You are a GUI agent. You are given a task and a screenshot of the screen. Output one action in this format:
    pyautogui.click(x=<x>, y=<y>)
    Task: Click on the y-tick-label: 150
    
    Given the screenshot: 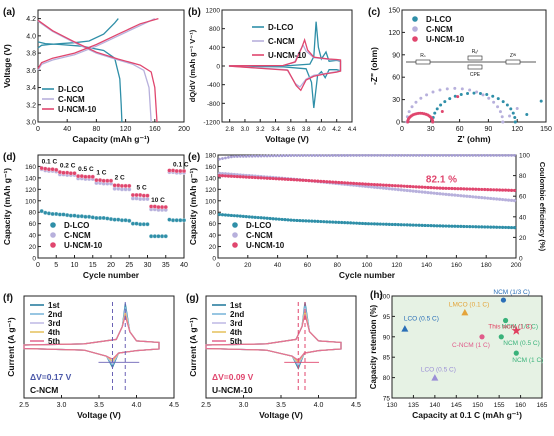 What is the action you would take?
    pyautogui.click(x=394, y=11)
    